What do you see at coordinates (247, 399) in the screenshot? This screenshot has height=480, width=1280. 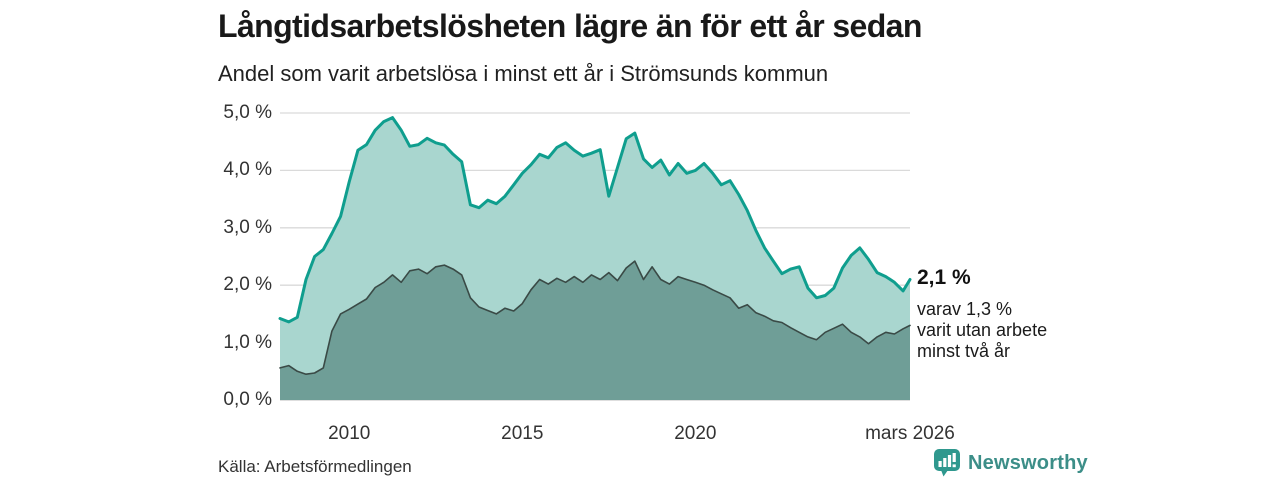 I see `y-axis-label: 0,0 %` at bounding box center [247, 399].